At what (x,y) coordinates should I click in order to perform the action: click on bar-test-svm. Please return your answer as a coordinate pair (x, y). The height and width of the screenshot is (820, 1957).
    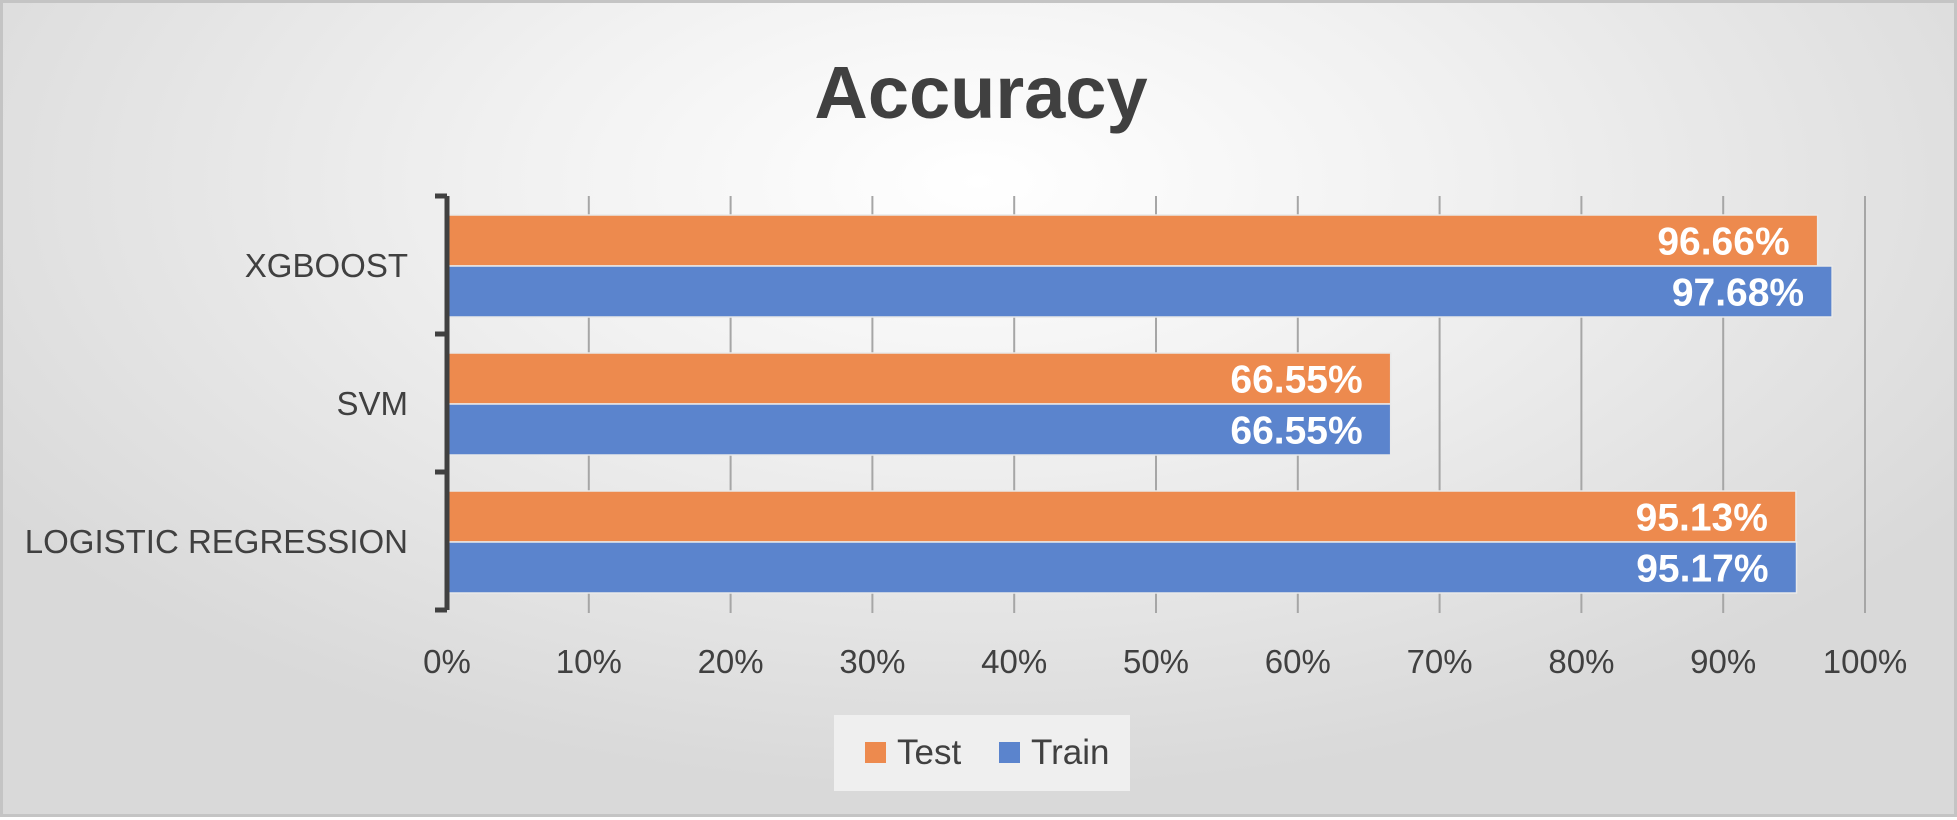
    Looking at the image, I should click on (919, 378).